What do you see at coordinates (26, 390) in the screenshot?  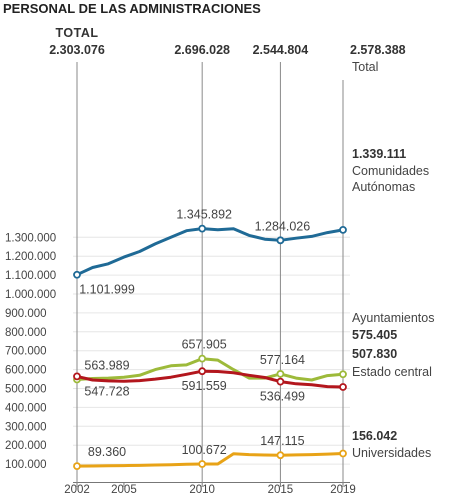 I see `y-tick-label: 500.000` at bounding box center [26, 390].